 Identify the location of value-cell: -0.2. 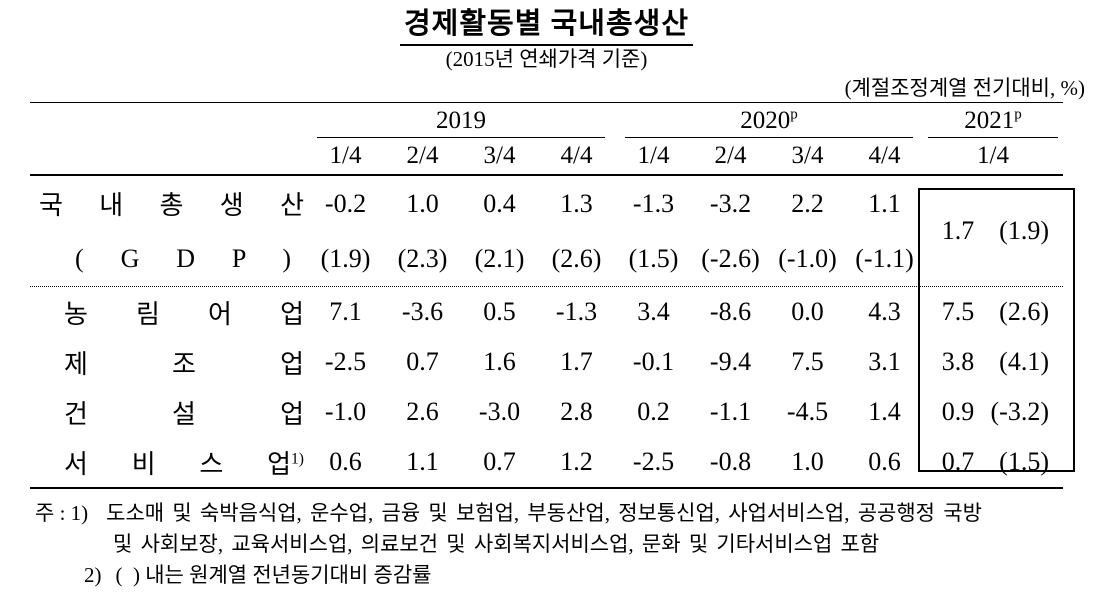
(345, 203).